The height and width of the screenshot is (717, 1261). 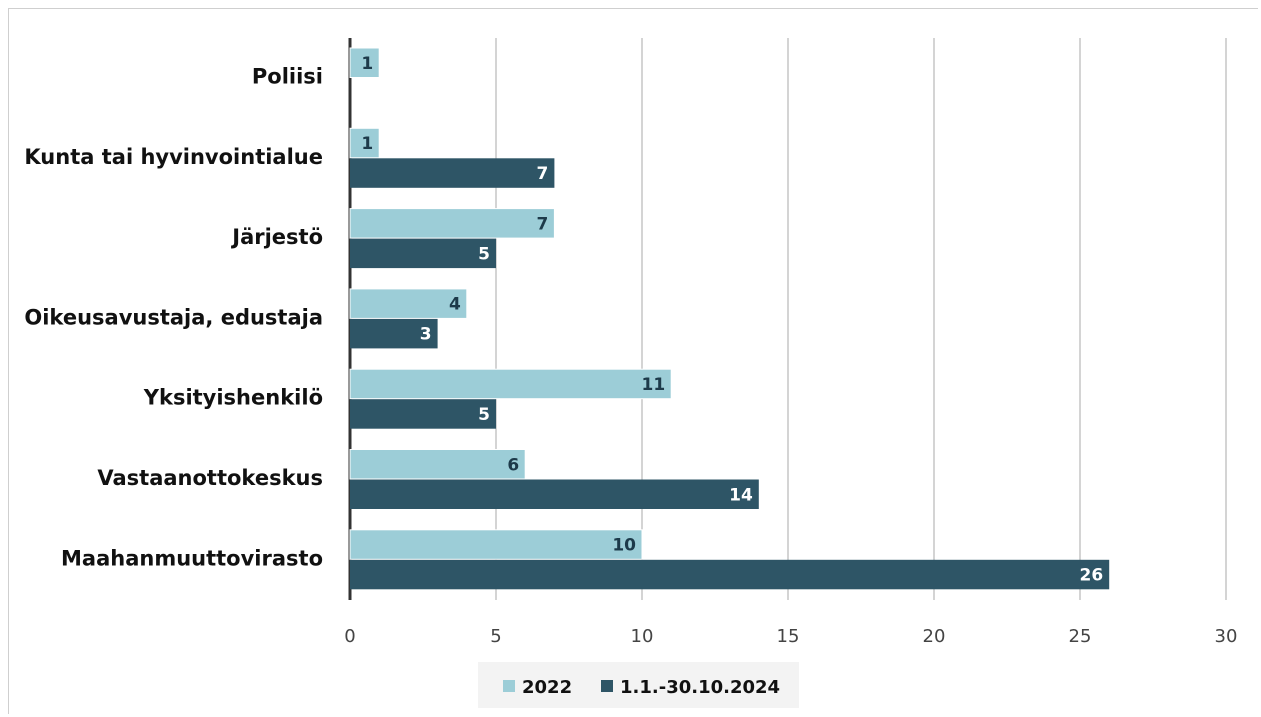 I want to click on x-tick-label: 10, so click(x=642, y=636).